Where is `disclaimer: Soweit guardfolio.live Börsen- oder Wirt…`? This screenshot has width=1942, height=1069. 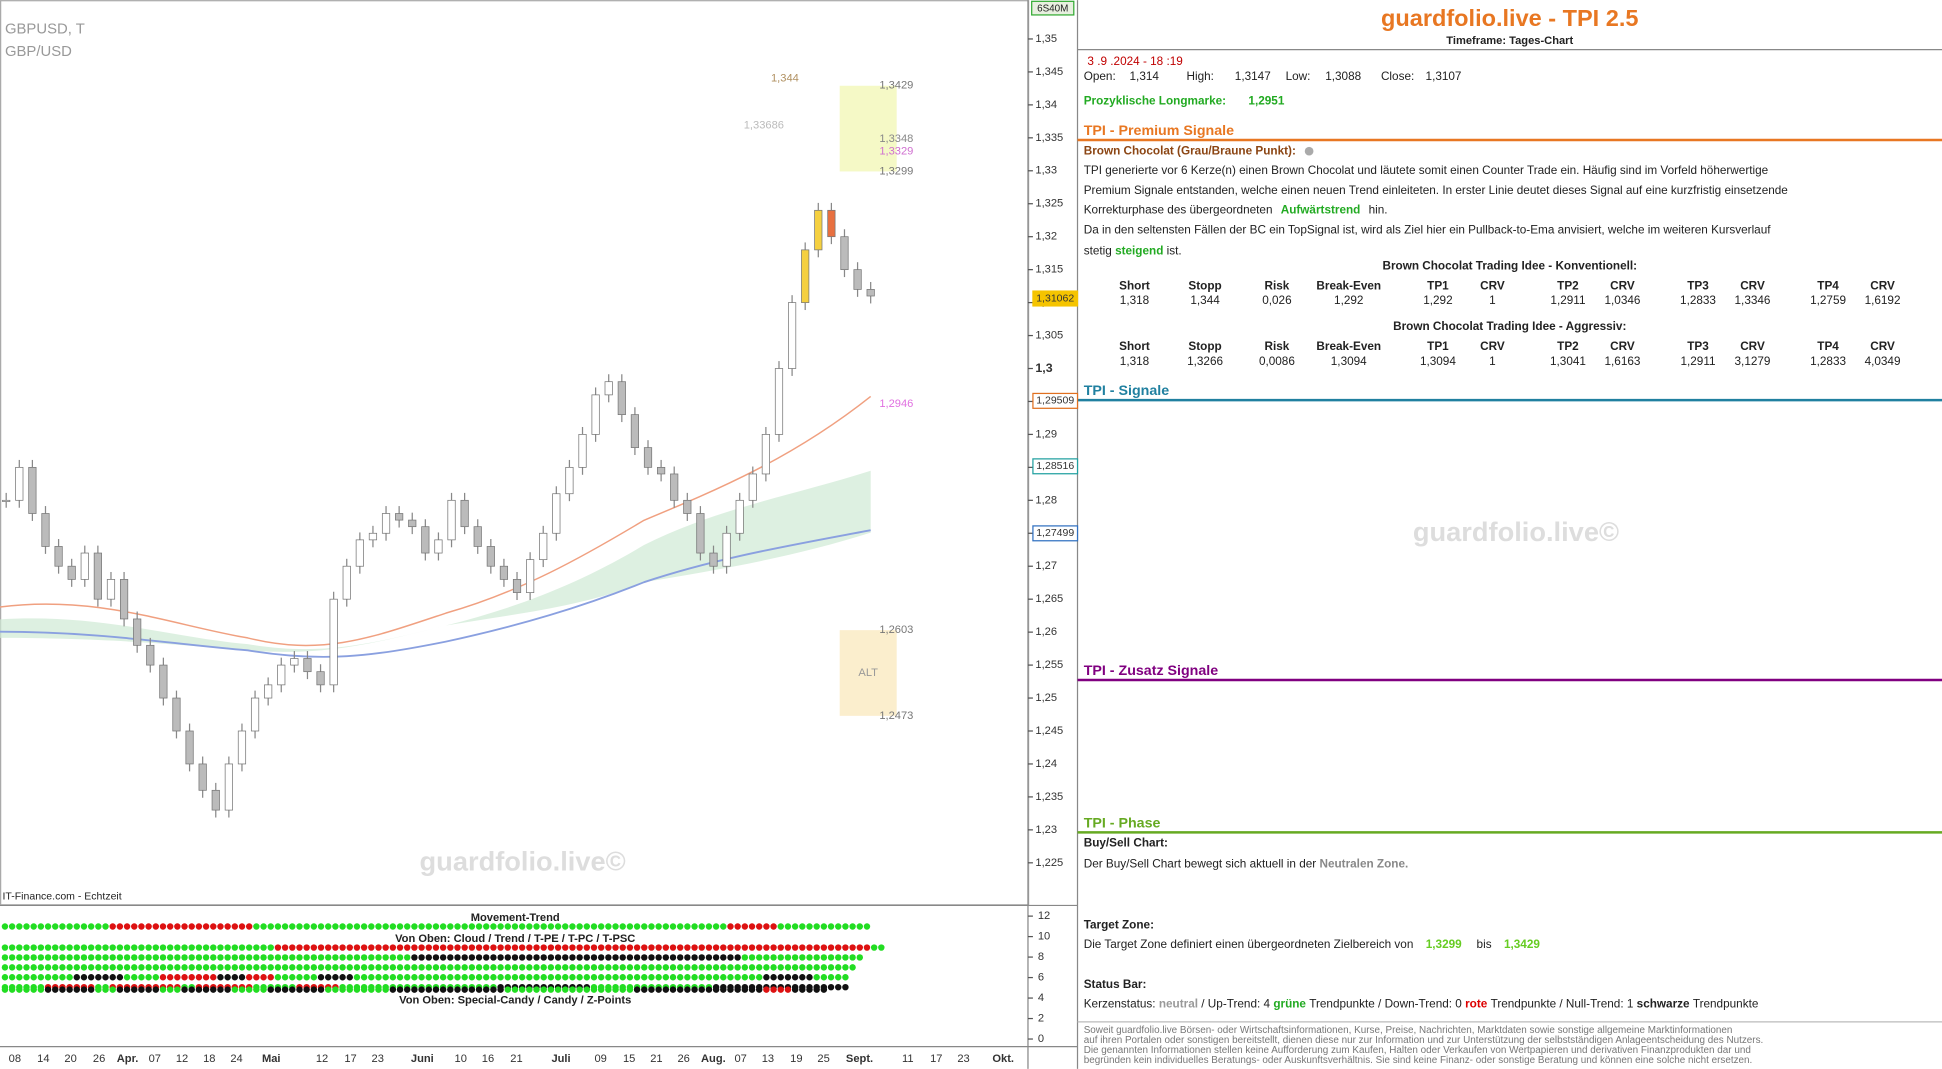 disclaimer: Soweit guardfolio.live Börsen- oder Wirt… is located at coordinates (1408, 1030).